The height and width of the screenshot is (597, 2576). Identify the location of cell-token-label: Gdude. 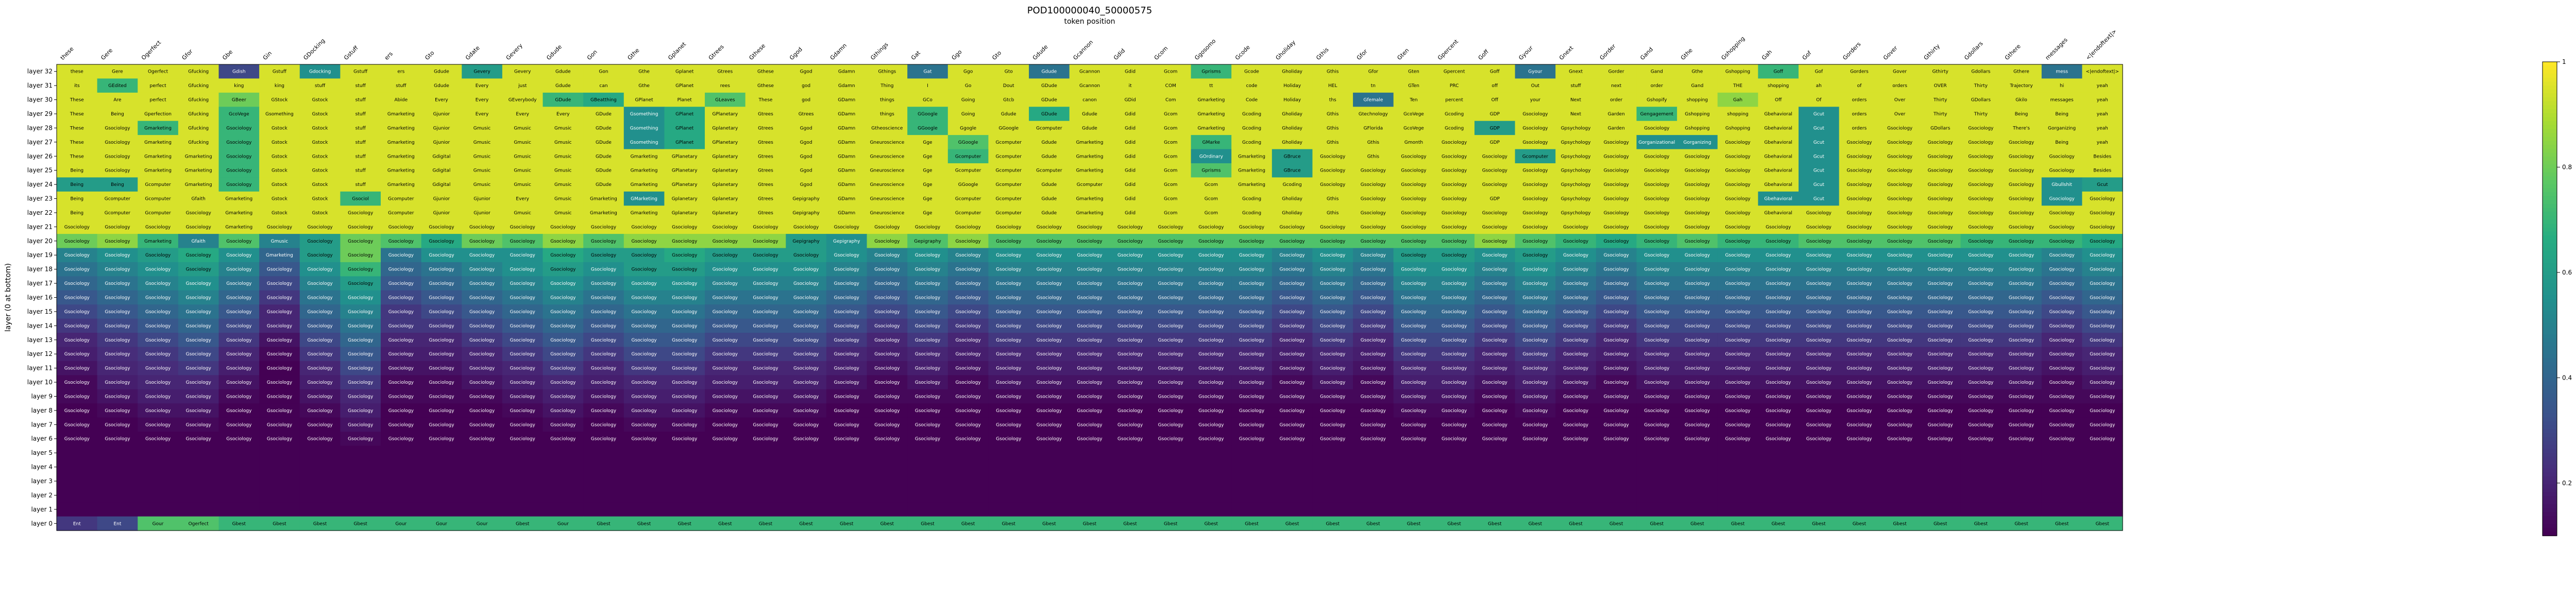
(1008, 114).